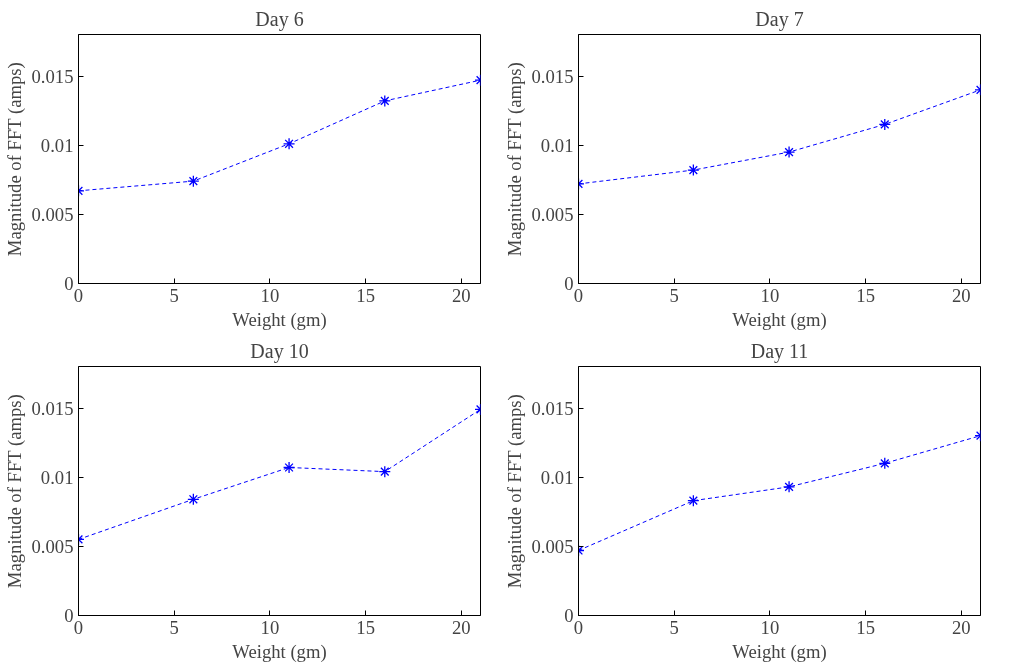 The height and width of the screenshot is (672, 1010). I want to click on chart-title: Day 6, so click(279, 19).